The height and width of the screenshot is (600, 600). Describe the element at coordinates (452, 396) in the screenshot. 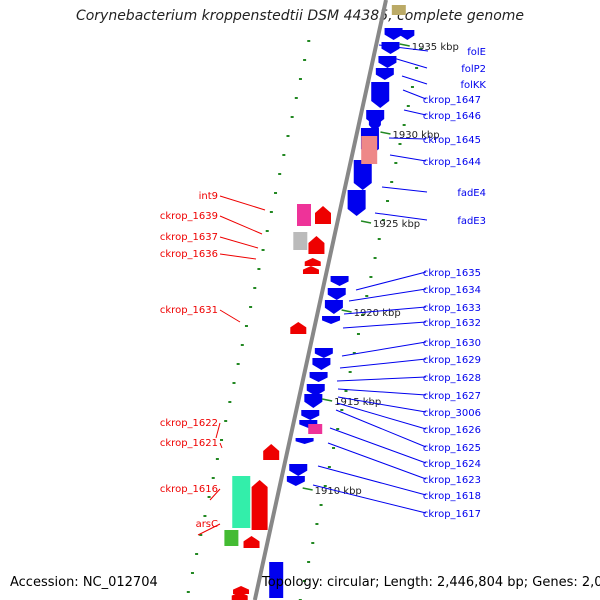

I see `gene-label-forward: ckrop_1627` at that location.